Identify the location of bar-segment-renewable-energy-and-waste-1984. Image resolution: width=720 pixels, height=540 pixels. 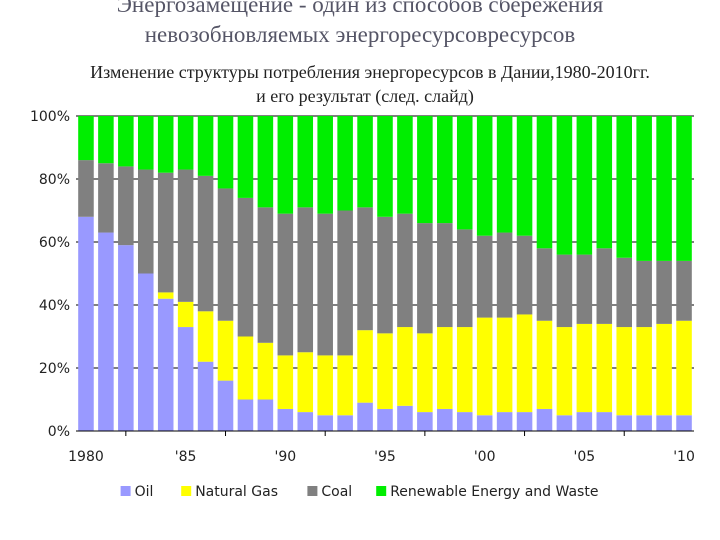
(165, 144).